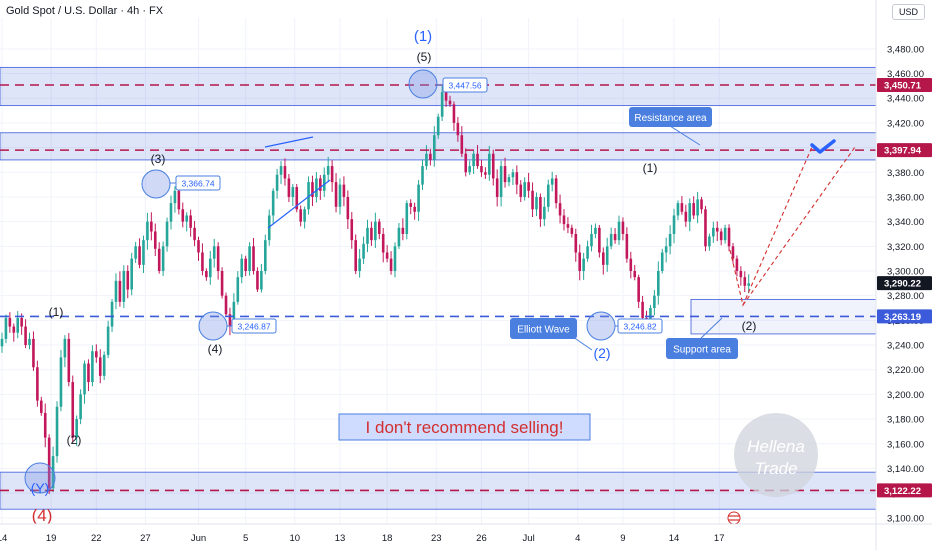  Describe the element at coordinates (198, 538) in the screenshot. I see `x-tick-label-4: Jun` at that location.